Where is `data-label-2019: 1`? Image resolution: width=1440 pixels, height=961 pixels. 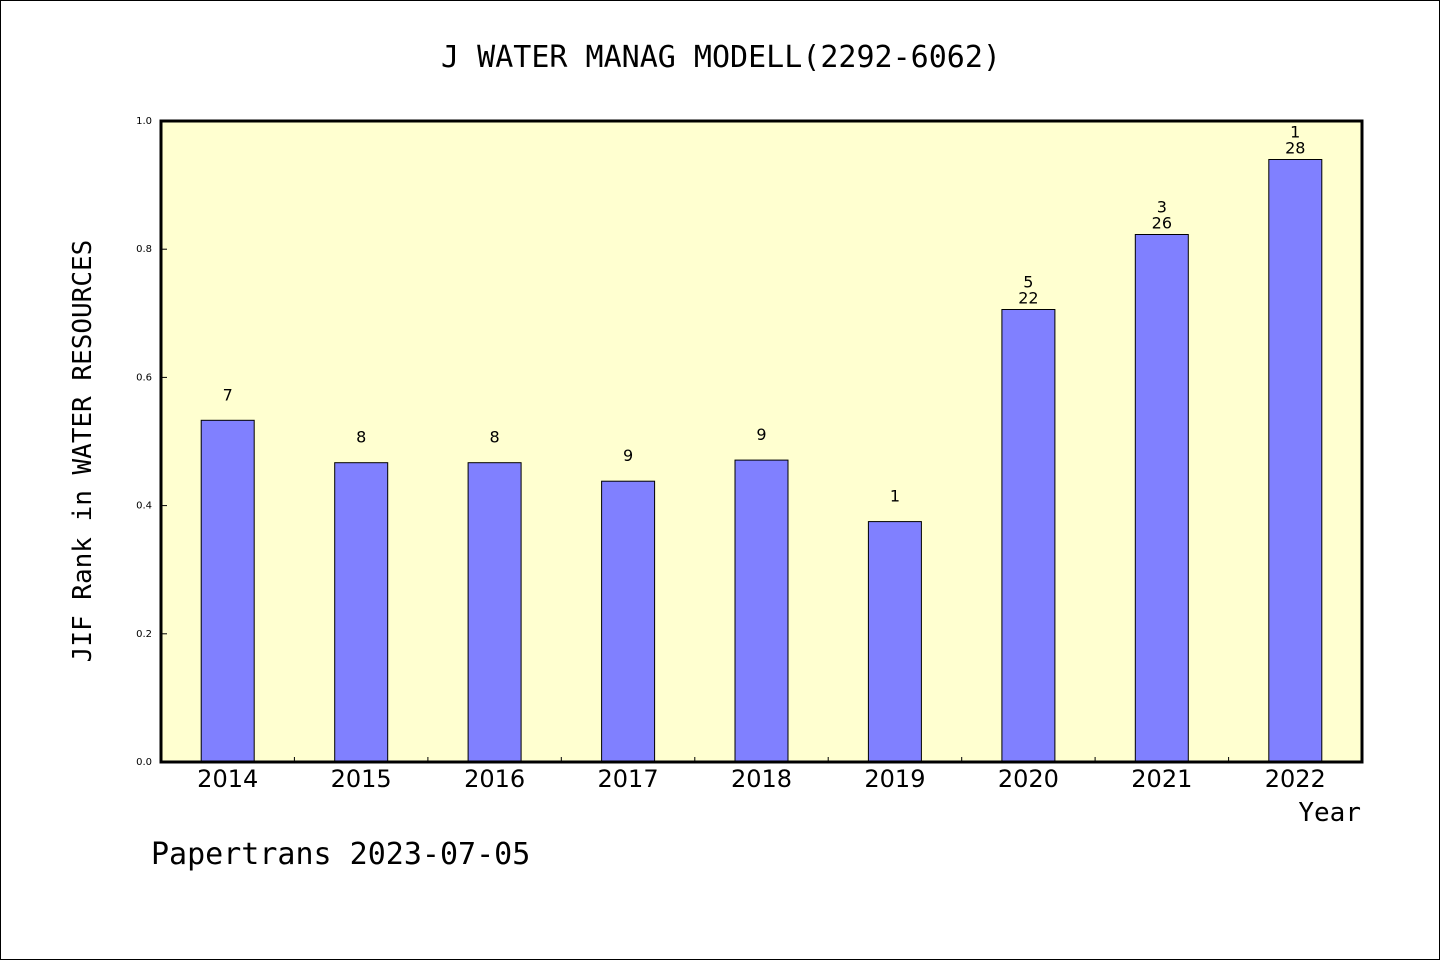 data-label-2019: 1 is located at coordinates (895, 496).